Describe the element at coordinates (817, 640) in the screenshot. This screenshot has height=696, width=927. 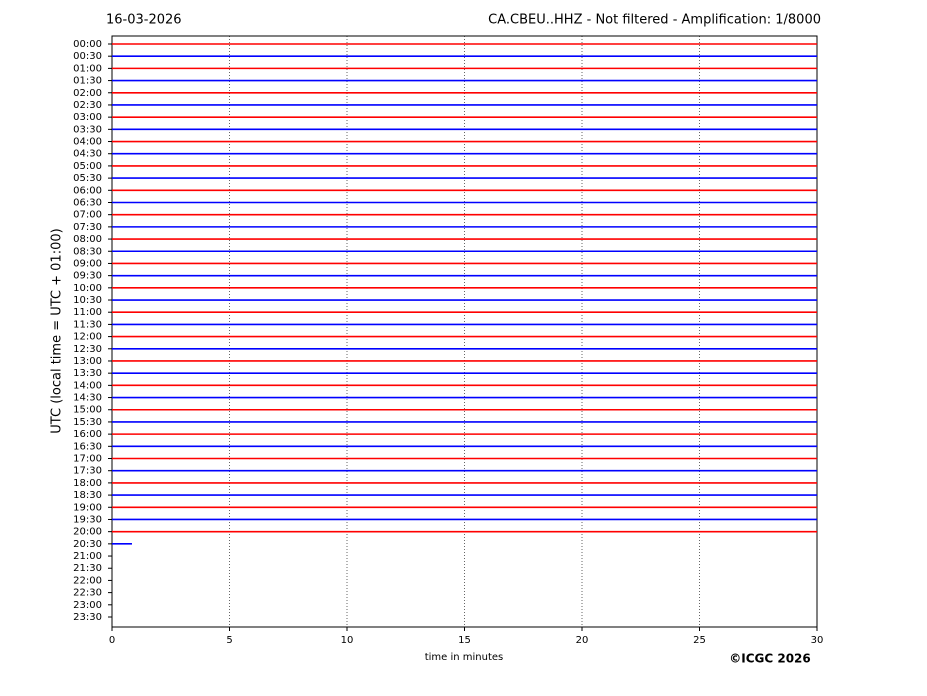
I see `x-tick-label: 30` at that location.